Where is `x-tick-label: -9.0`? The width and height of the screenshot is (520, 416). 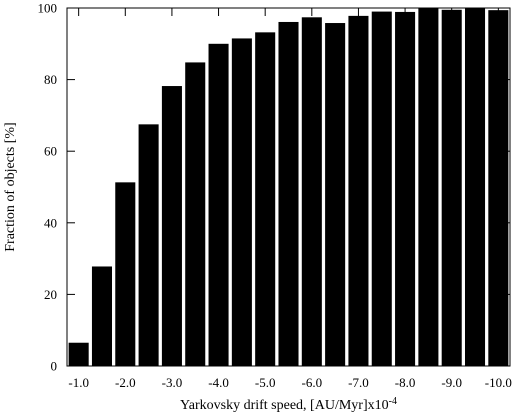
x-tick-label: -9.0 is located at coordinates (451, 382).